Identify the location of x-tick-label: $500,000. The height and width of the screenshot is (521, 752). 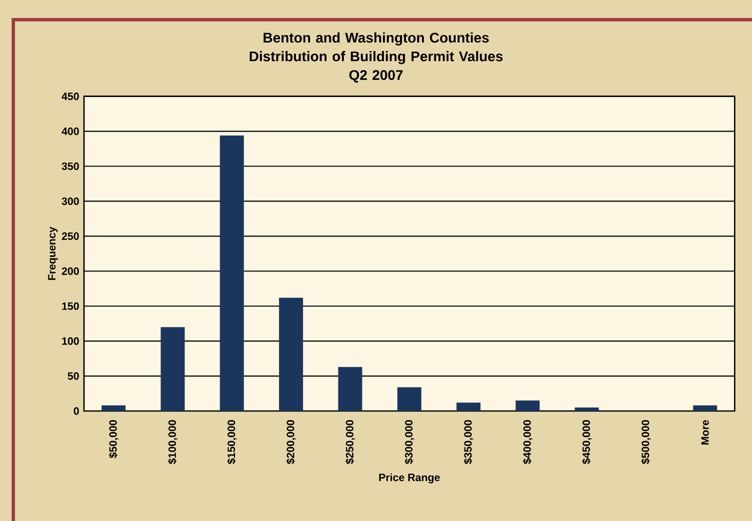
(646, 442).